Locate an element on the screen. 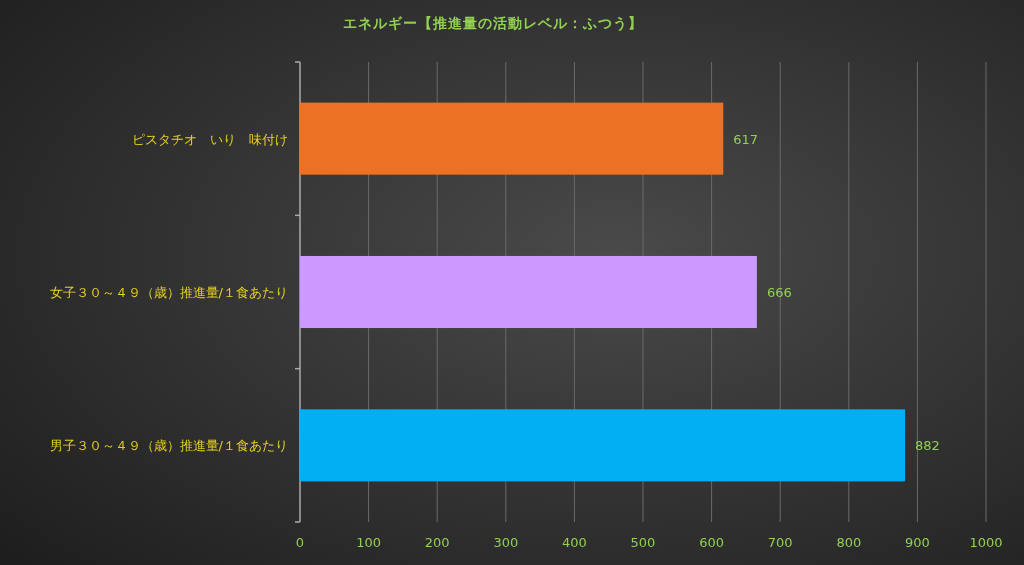 This screenshot has height=565, width=1024. y-tick-label: ピスタチオ いり 味付け is located at coordinates (210, 139).